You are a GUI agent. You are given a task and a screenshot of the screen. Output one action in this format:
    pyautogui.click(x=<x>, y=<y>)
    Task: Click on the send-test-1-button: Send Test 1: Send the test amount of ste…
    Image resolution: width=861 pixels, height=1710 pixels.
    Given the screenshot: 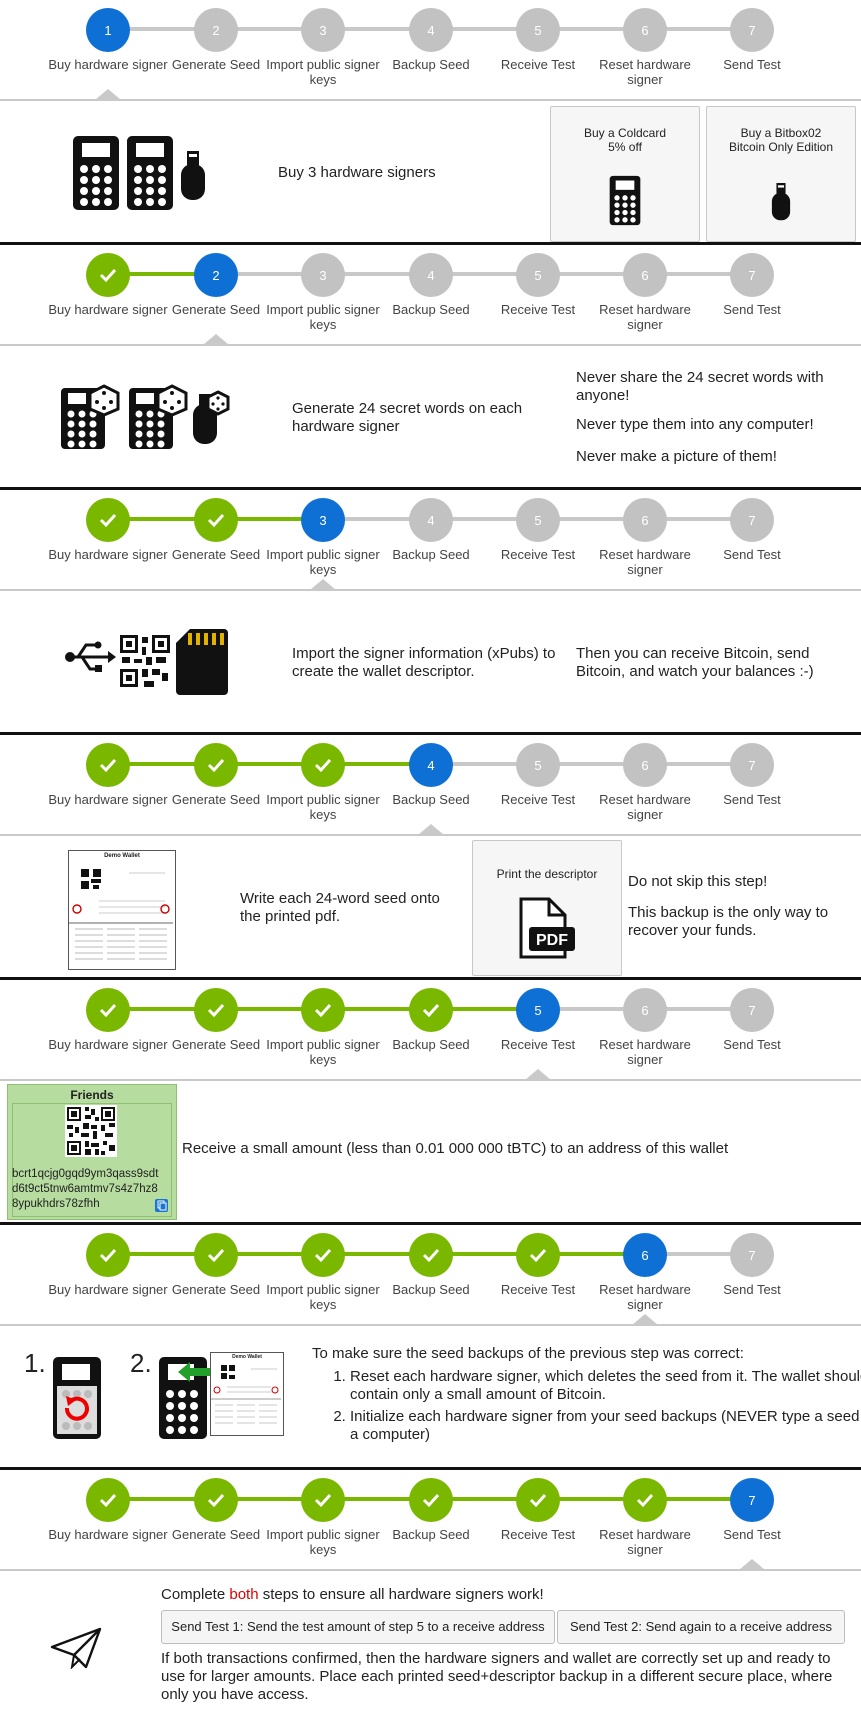 What is the action you would take?
    pyautogui.click(x=358, y=1627)
    